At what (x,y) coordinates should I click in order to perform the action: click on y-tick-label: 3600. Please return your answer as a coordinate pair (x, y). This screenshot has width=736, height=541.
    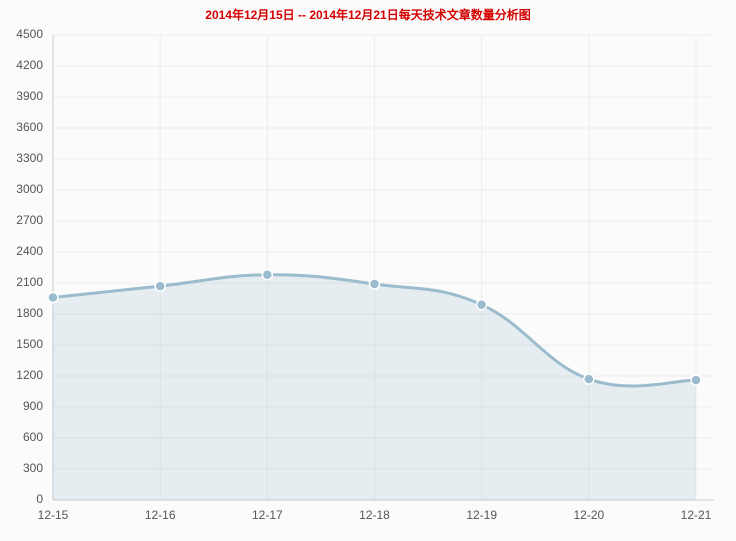
    Looking at the image, I should click on (29, 127).